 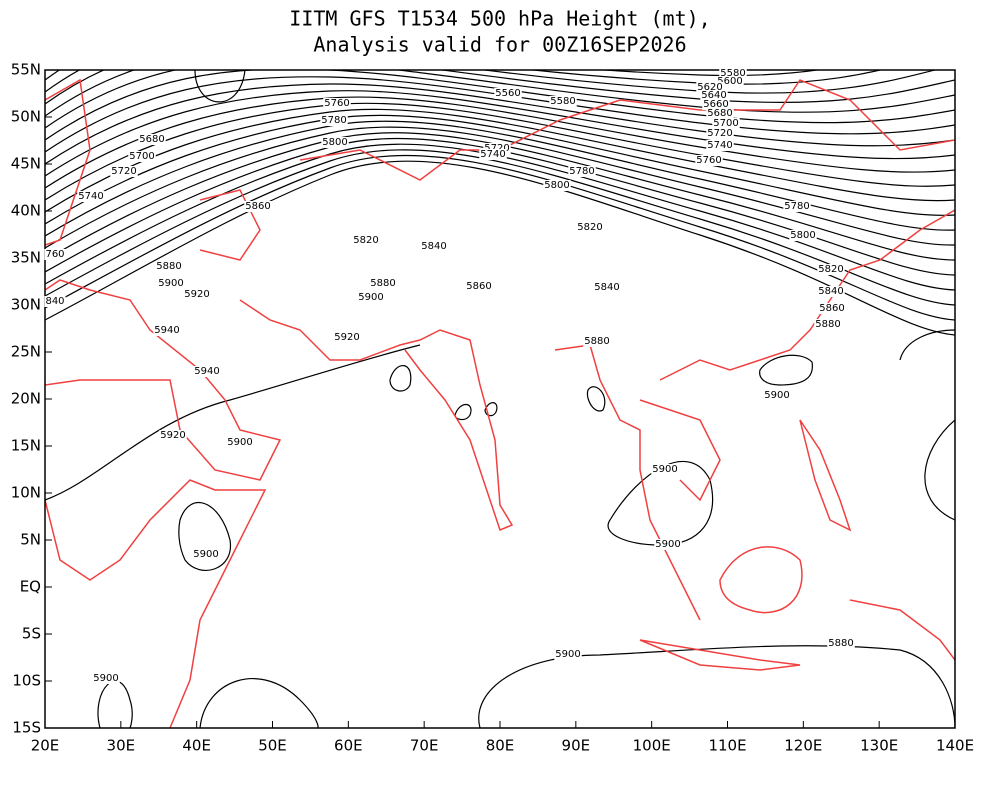 I want to click on longitude-label: 20E, so click(x=45, y=746).